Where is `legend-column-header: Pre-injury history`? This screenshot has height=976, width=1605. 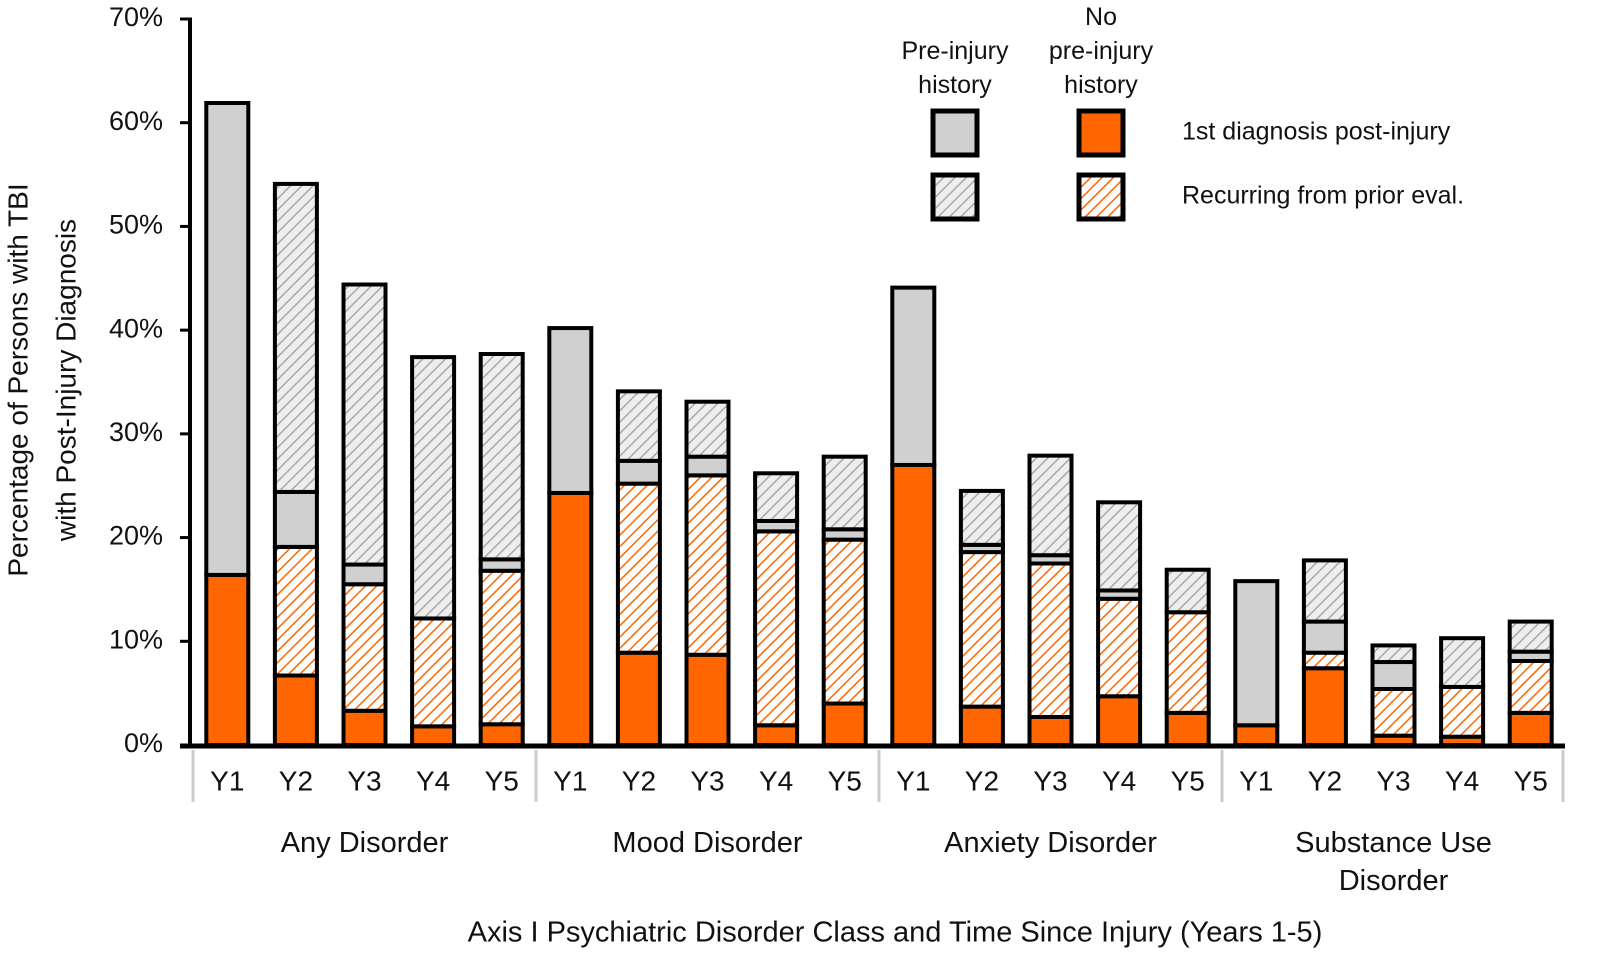 legend-column-header: Pre-injury history is located at coordinates (955, 68).